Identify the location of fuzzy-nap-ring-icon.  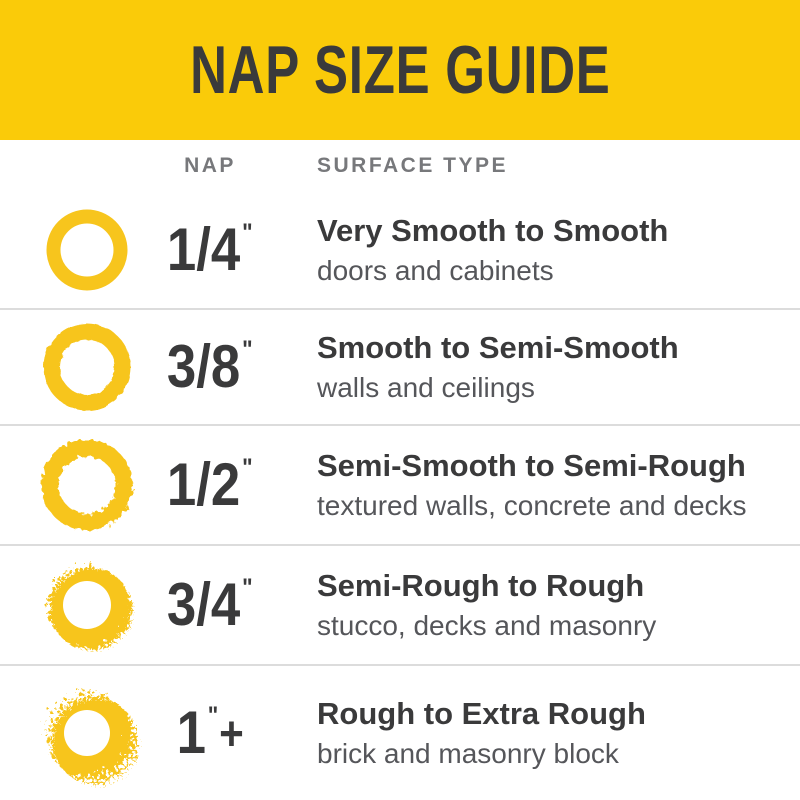
(87, 605).